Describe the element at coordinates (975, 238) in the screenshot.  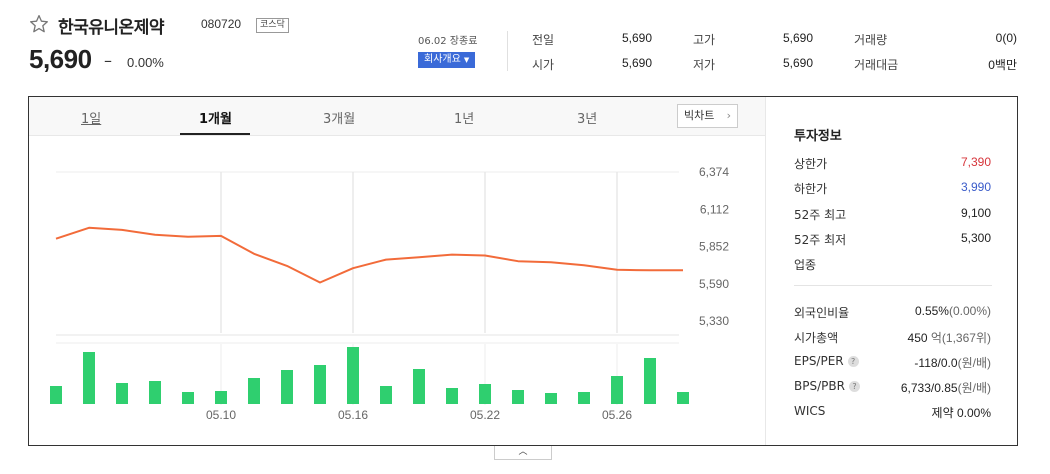
I see `low-52w-value: 5,300` at that location.